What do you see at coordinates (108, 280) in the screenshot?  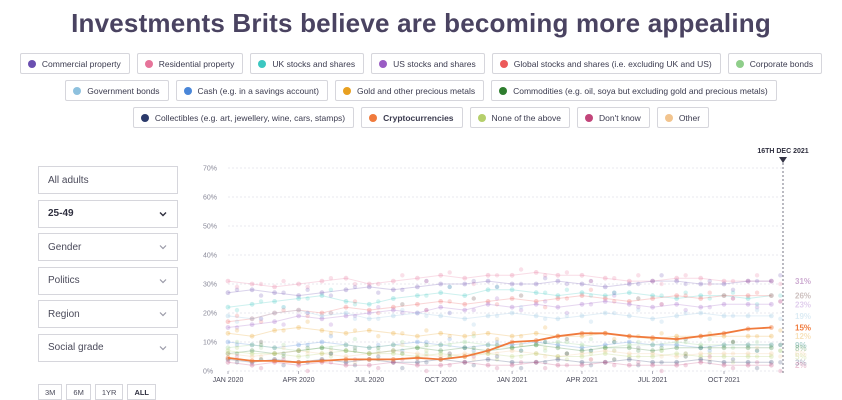 I see `politics-select: Politics` at bounding box center [108, 280].